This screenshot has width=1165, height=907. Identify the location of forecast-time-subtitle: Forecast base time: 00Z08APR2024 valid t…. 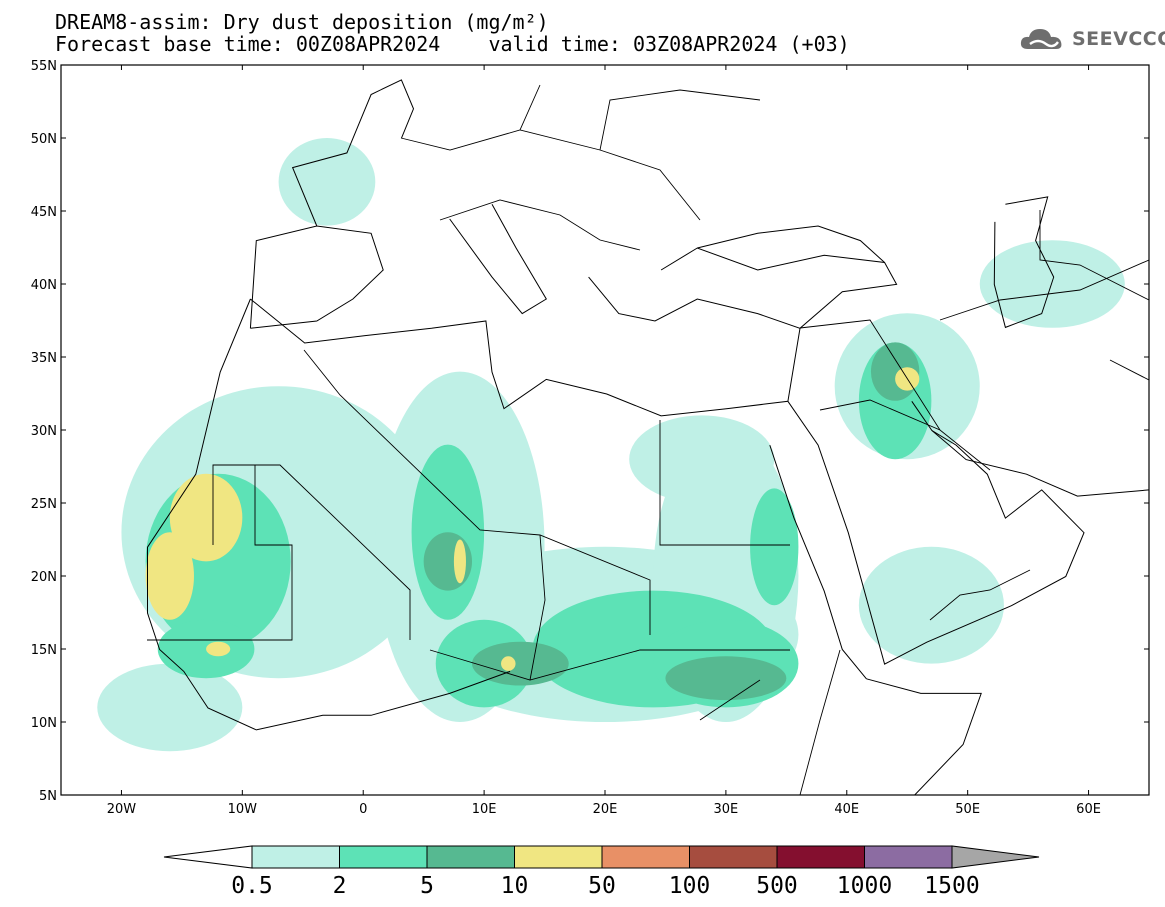
(452, 44).